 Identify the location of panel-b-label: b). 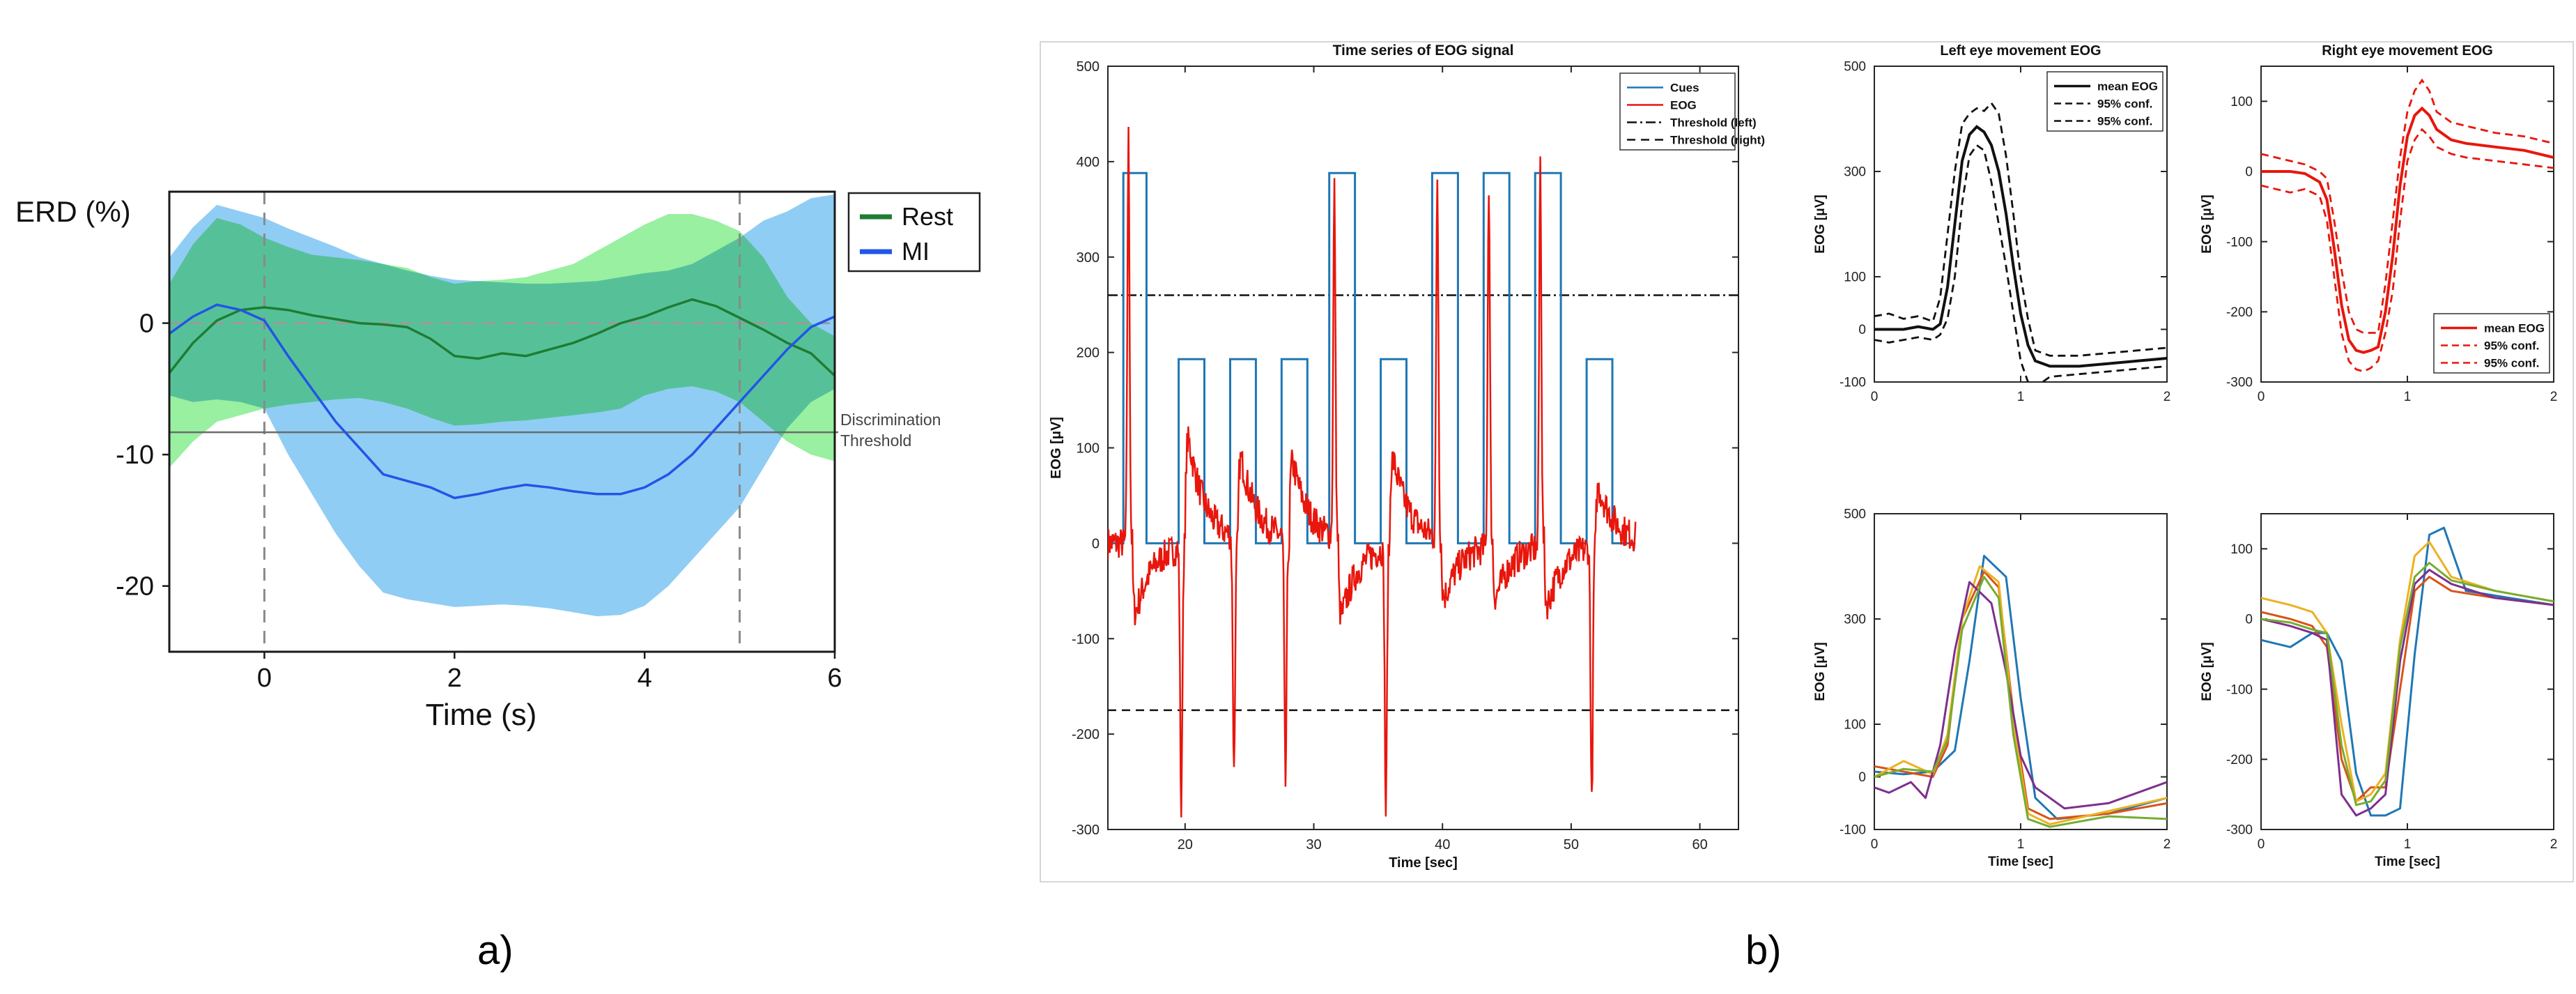
(1764, 950).